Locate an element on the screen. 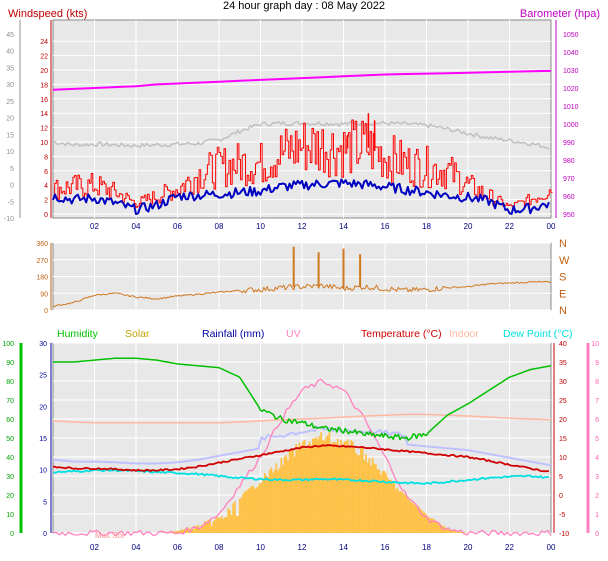 The width and height of the screenshot is (608, 561). baro-y-tick: 980 is located at coordinates (569, 161).